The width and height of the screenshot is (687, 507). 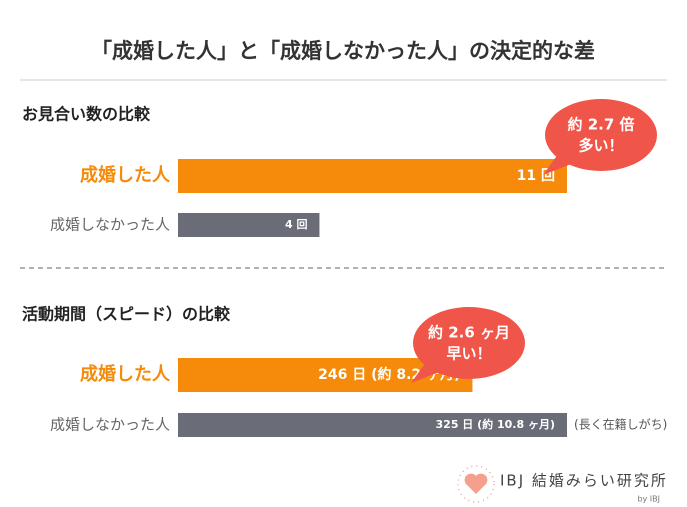 I want to click on section-title: 活動期間（スピード）の比較, so click(x=126, y=314).